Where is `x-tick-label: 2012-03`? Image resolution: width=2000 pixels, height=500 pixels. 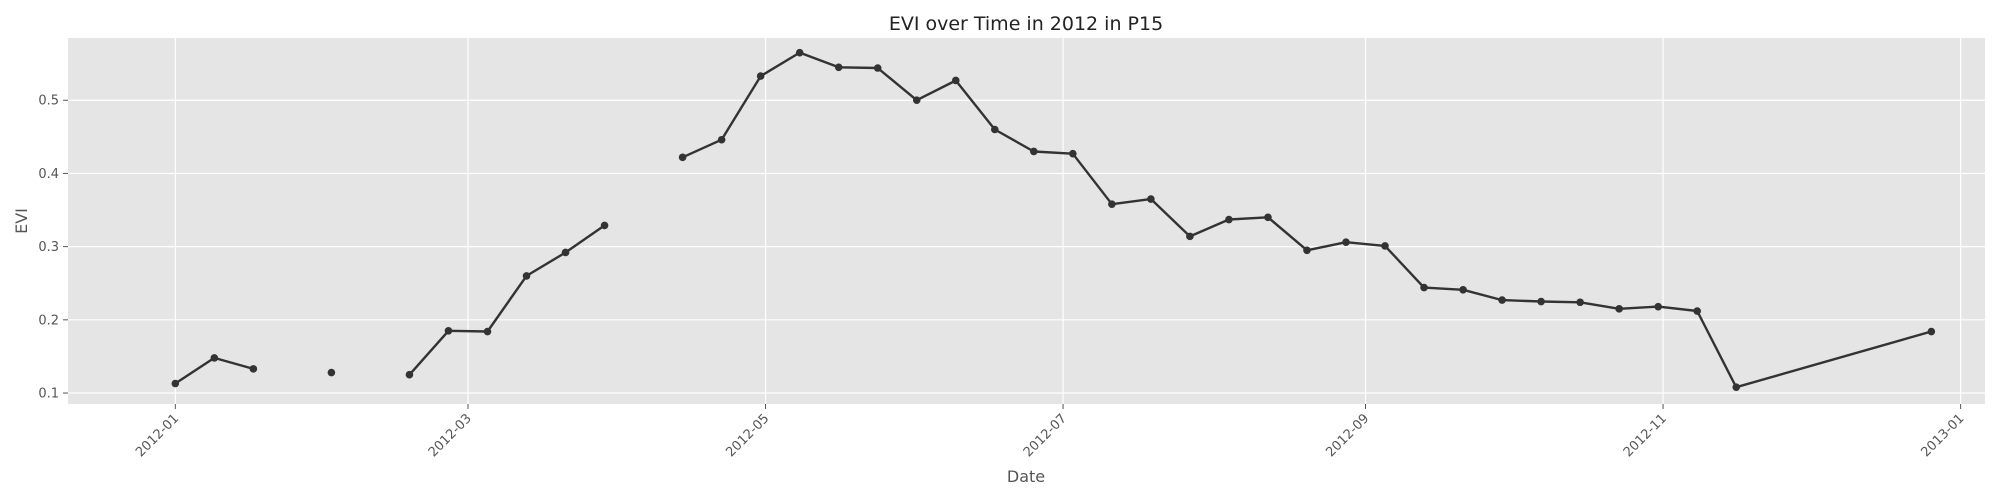 x-tick-label: 2012-03 is located at coordinates (450, 435).